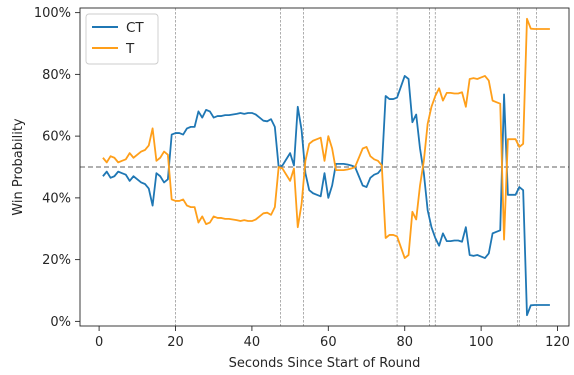 Image resolution: width=574 pixels, height=375 pixels. I want to click on x-tick-label: 60, so click(328, 342).